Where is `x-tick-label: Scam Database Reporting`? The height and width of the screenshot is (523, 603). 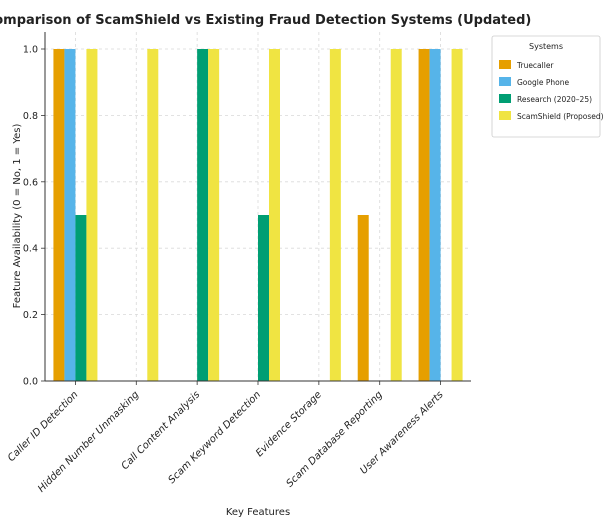
x-tick-label: Scam Database Reporting is located at coordinates (335, 439).